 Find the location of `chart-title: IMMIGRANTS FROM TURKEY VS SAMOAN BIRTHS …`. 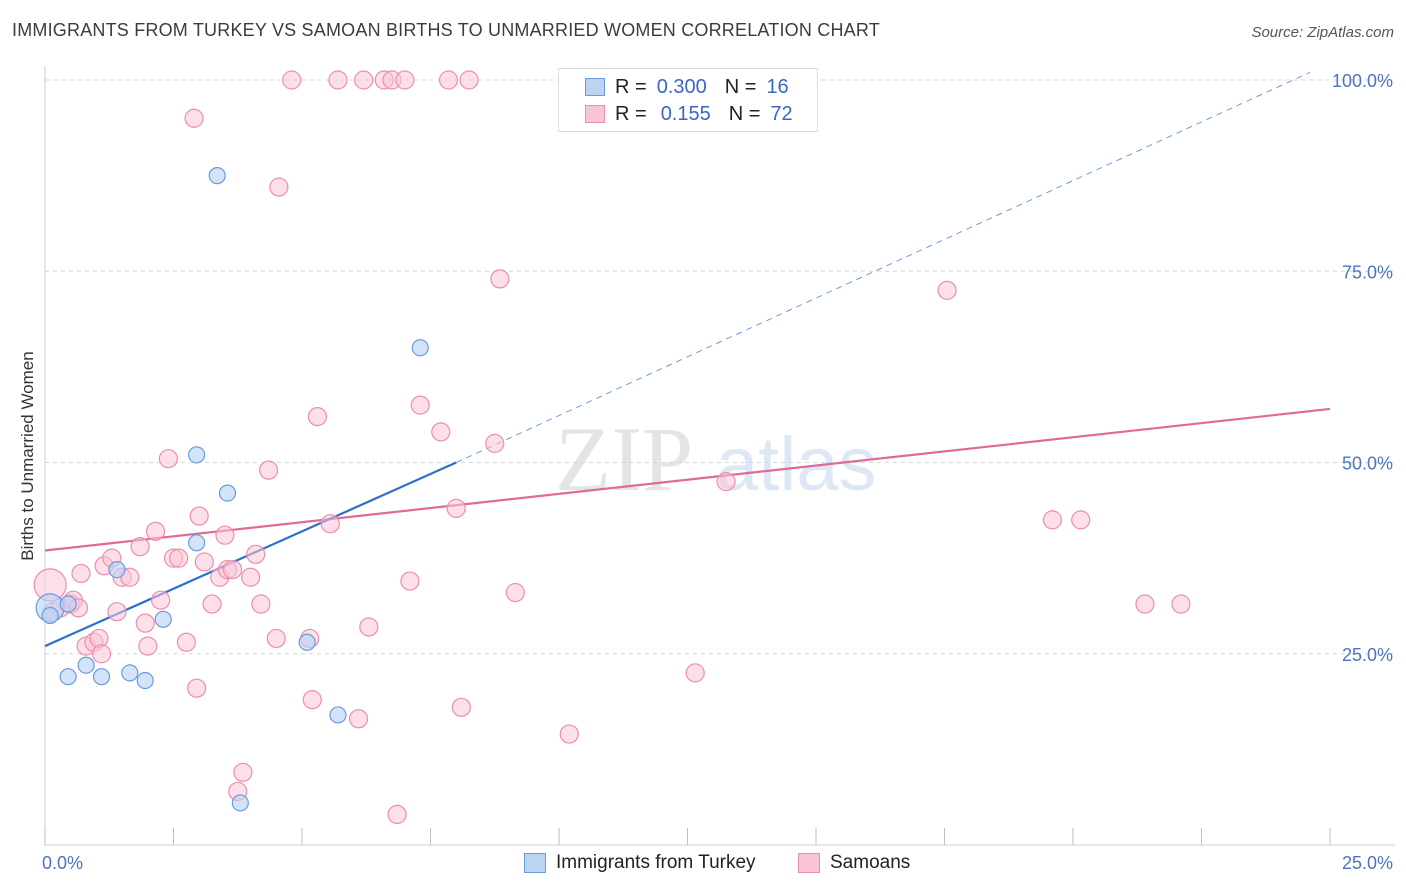

chart-title: IMMIGRANTS FROM TURKEY VS SAMOAN BIRTHS … is located at coordinates (446, 30).